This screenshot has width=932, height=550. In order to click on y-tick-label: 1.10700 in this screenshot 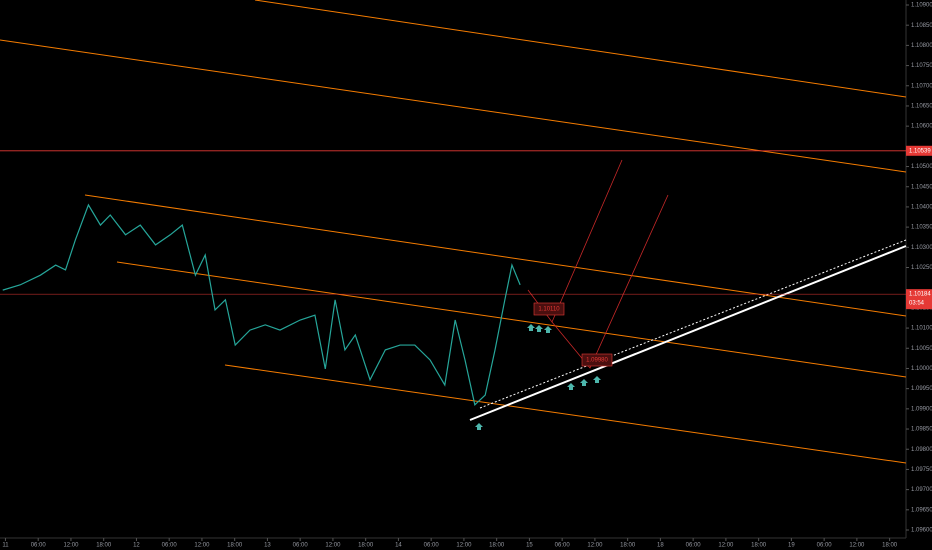, I will do `click(921, 86)`.